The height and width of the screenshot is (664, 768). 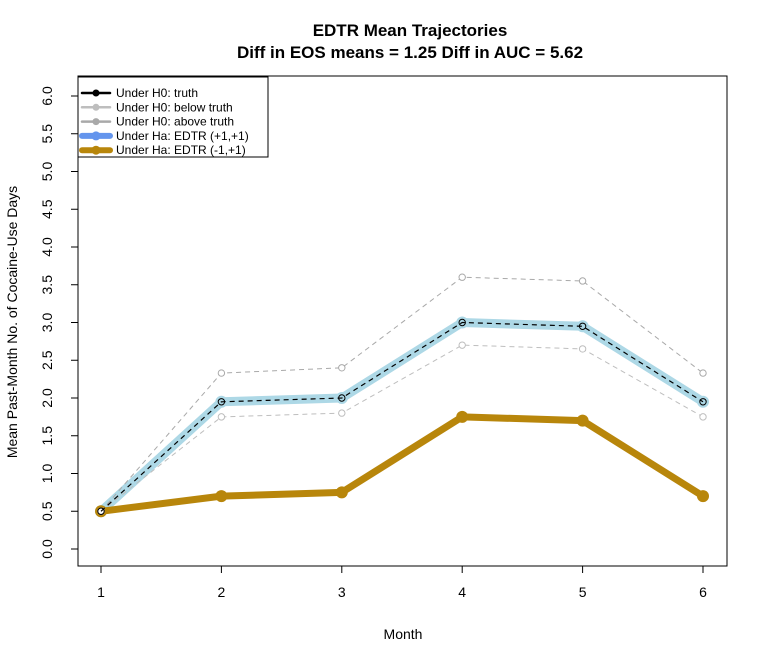 I want to click on chart-title: EDTR Mean Trajectories, so click(x=410, y=30).